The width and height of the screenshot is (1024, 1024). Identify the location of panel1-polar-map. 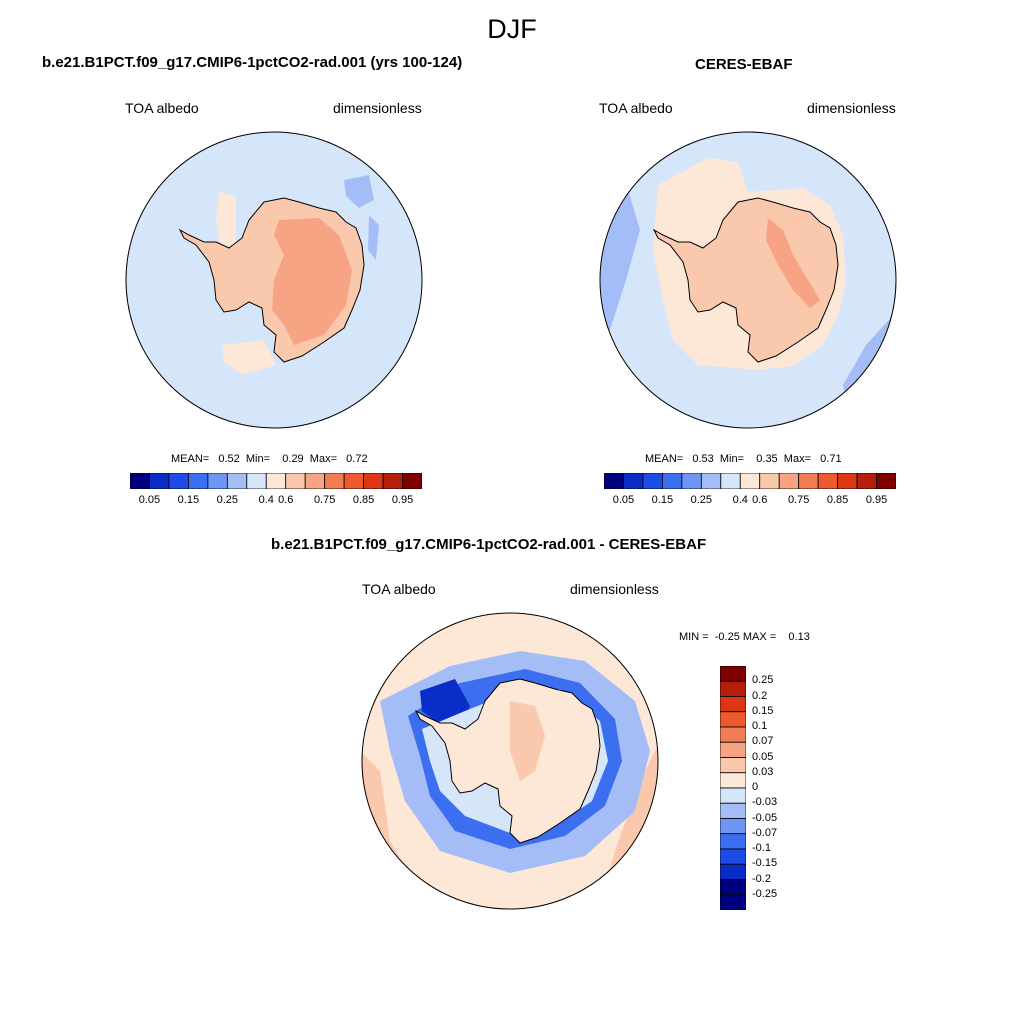
(274, 280).